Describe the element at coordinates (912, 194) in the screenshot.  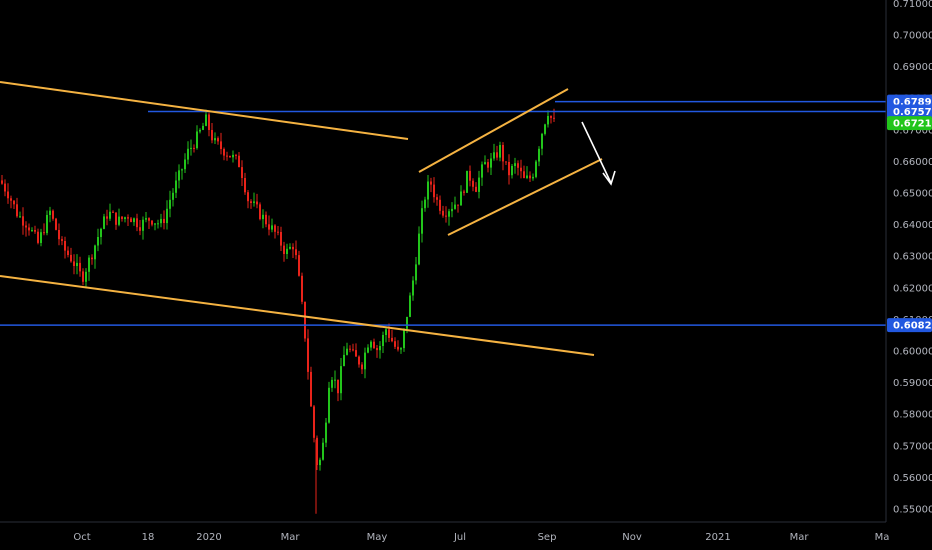
I see `price-axis-tick-label: 0.65000` at that location.